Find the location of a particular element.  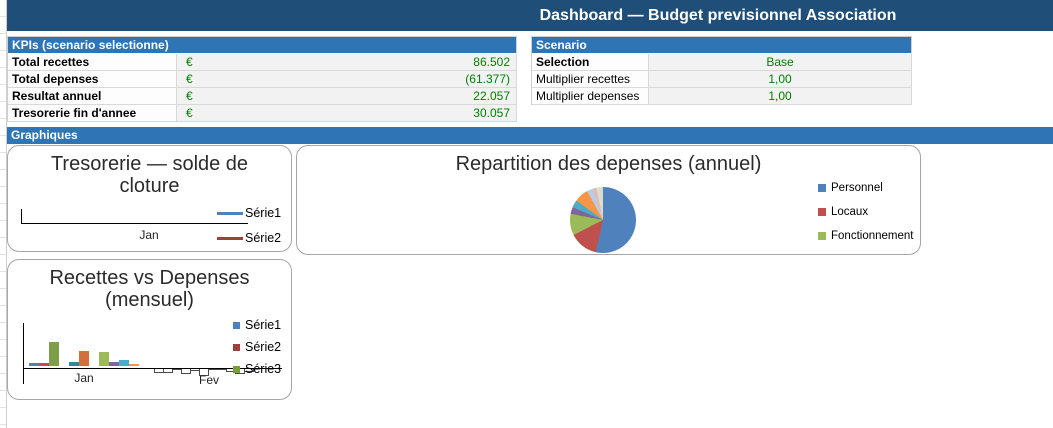

table-row: Multiplier recettes 1,00 is located at coordinates (722, 79).